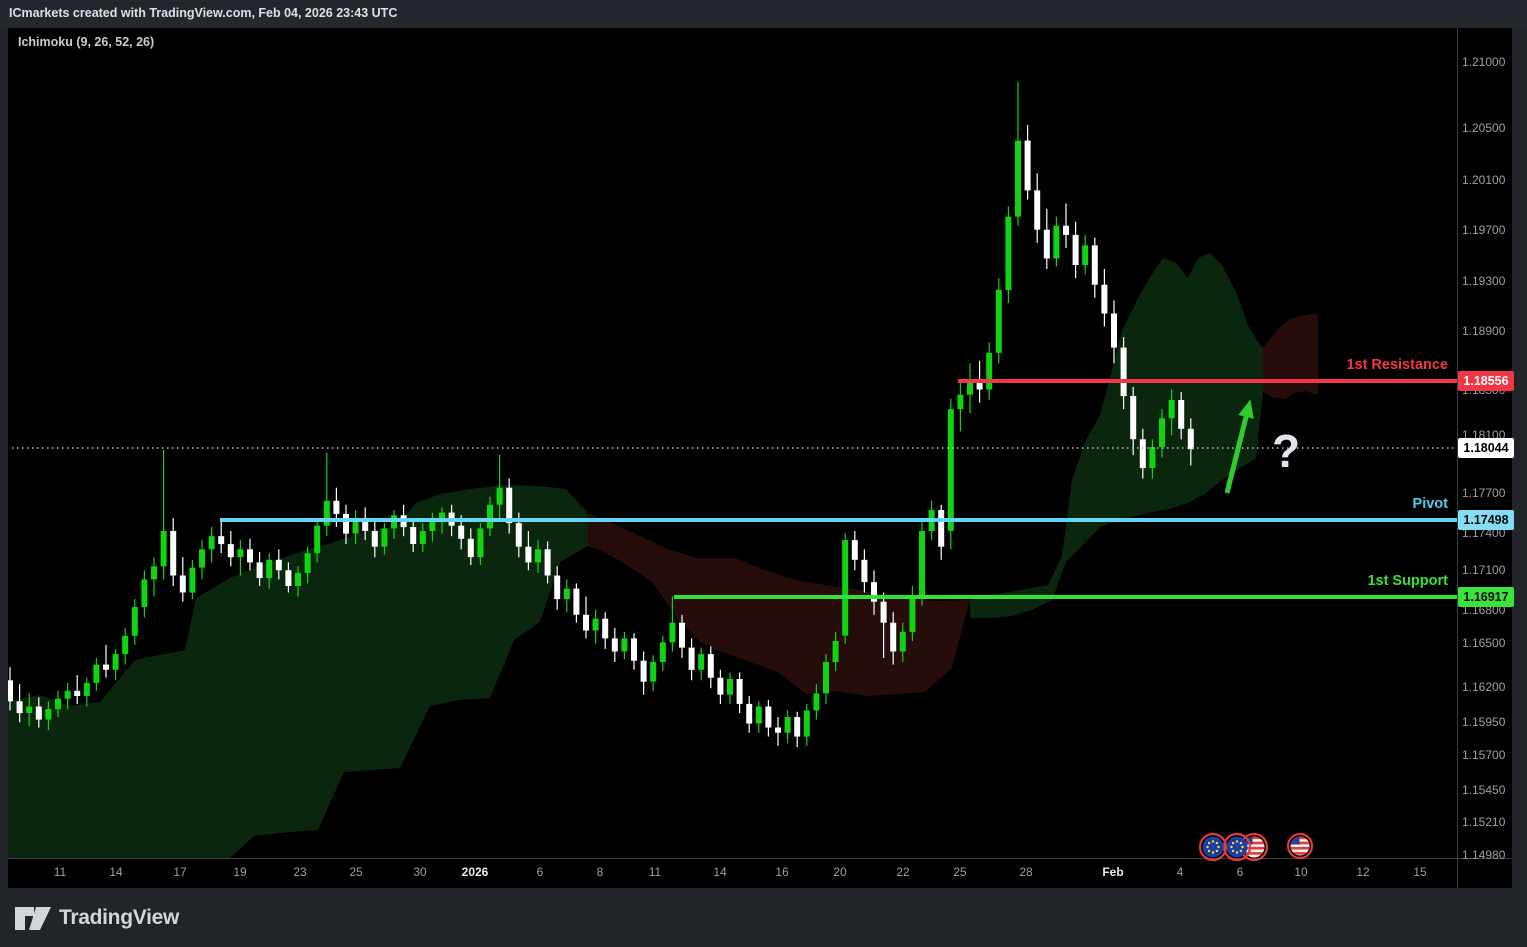 This screenshot has width=1527, height=947. I want to click on price-tick-label: 1.14980, so click(1484, 855).